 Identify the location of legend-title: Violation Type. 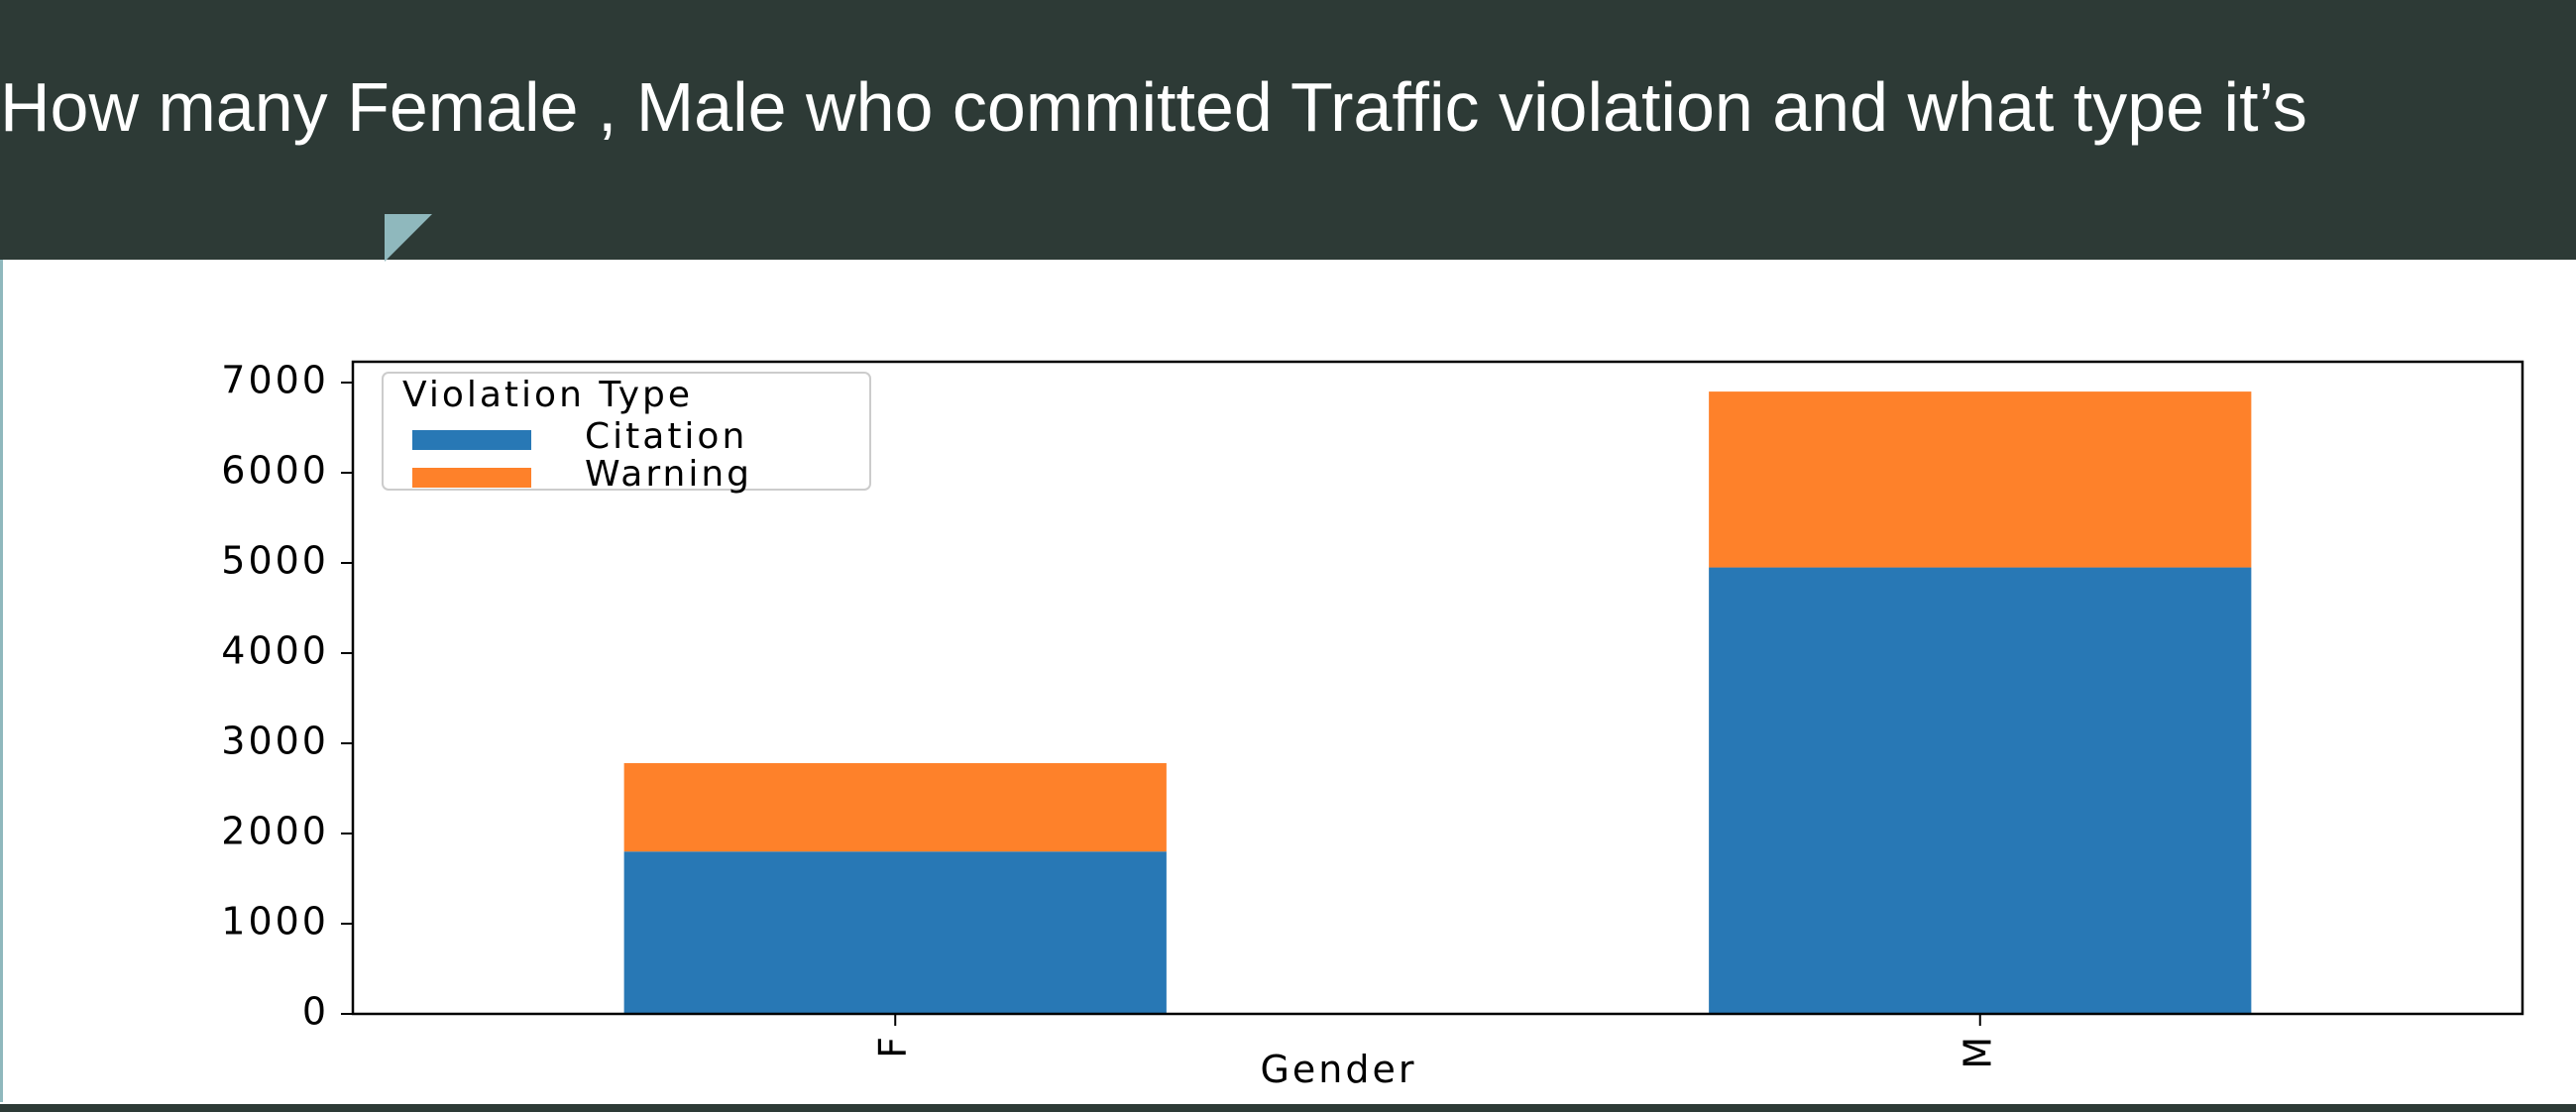
(547, 395).